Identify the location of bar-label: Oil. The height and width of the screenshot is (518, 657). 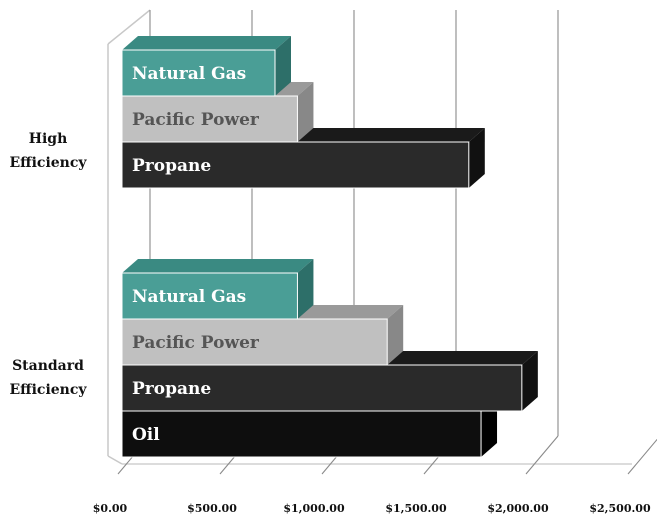
(146, 435).